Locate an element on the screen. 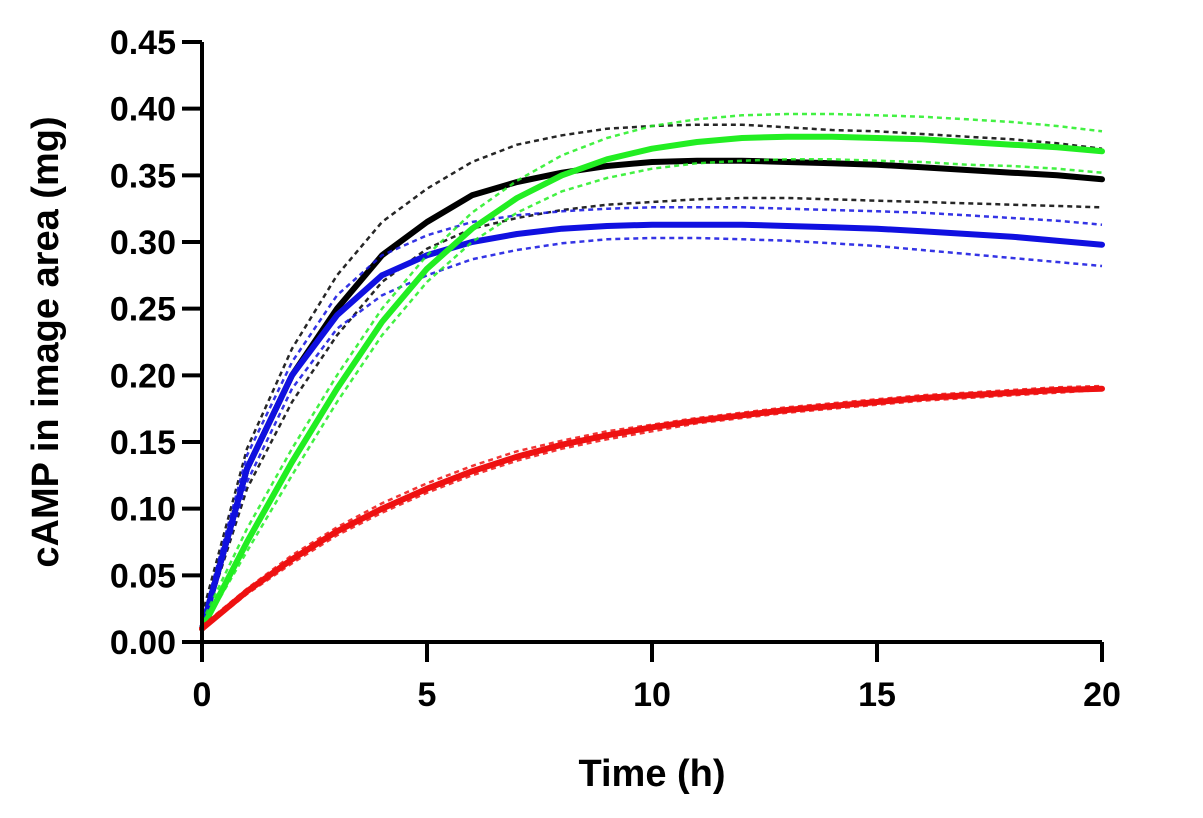 The image size is (1203, 818). x-tick-label: 0 is located at coordinates (202, 695).